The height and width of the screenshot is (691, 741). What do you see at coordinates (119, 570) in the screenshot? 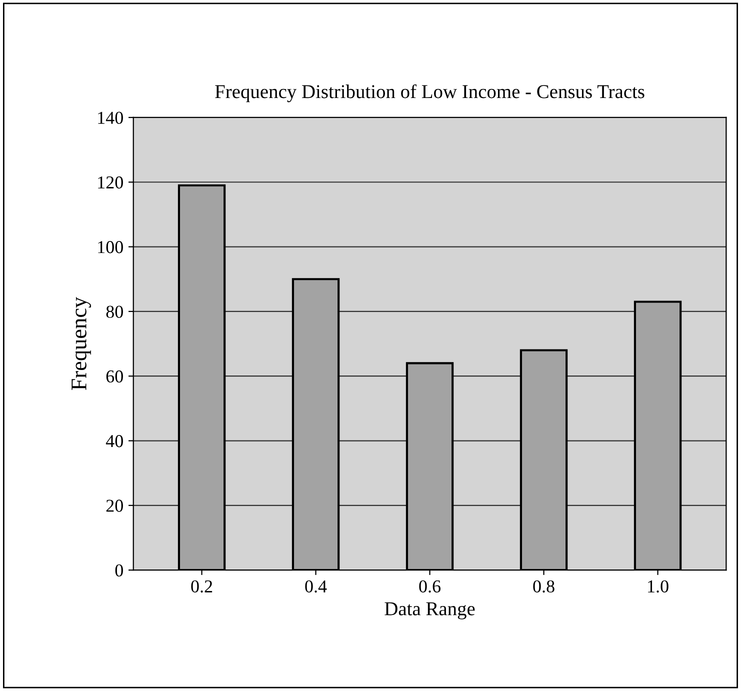
I see `y-tick-label: 0` at bounding box center [119, 570].